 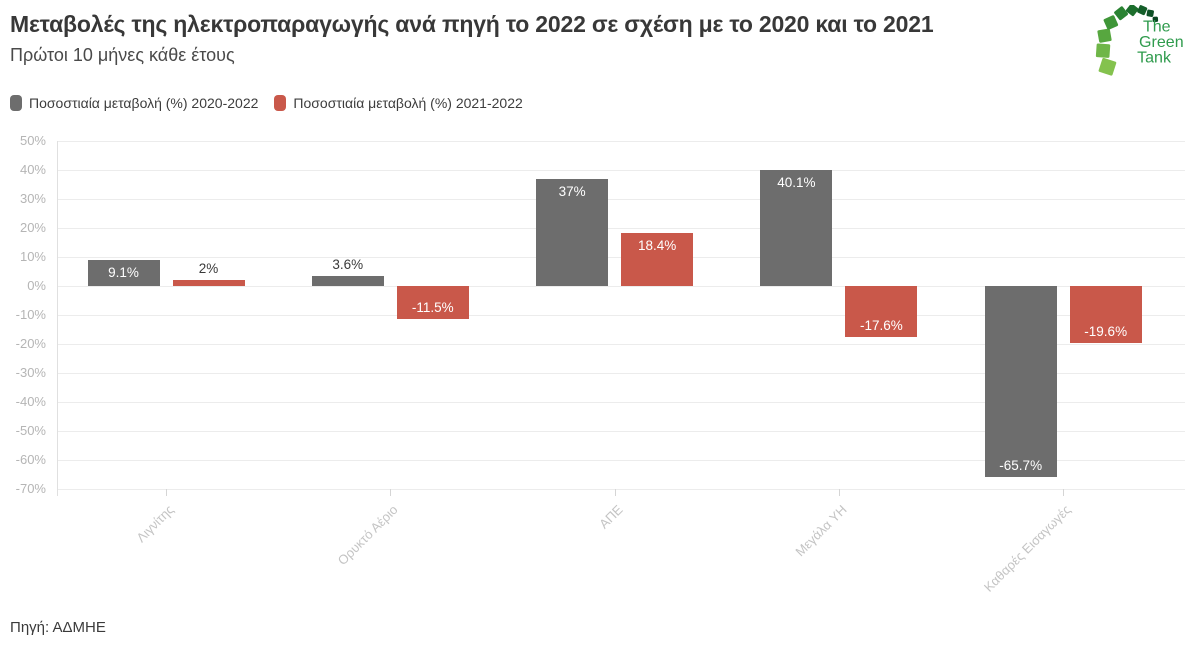 What do you see at coordinates (1161, 42) in the screenshot?
I see `logo-text: Green` at bounding box center [1161, 42].